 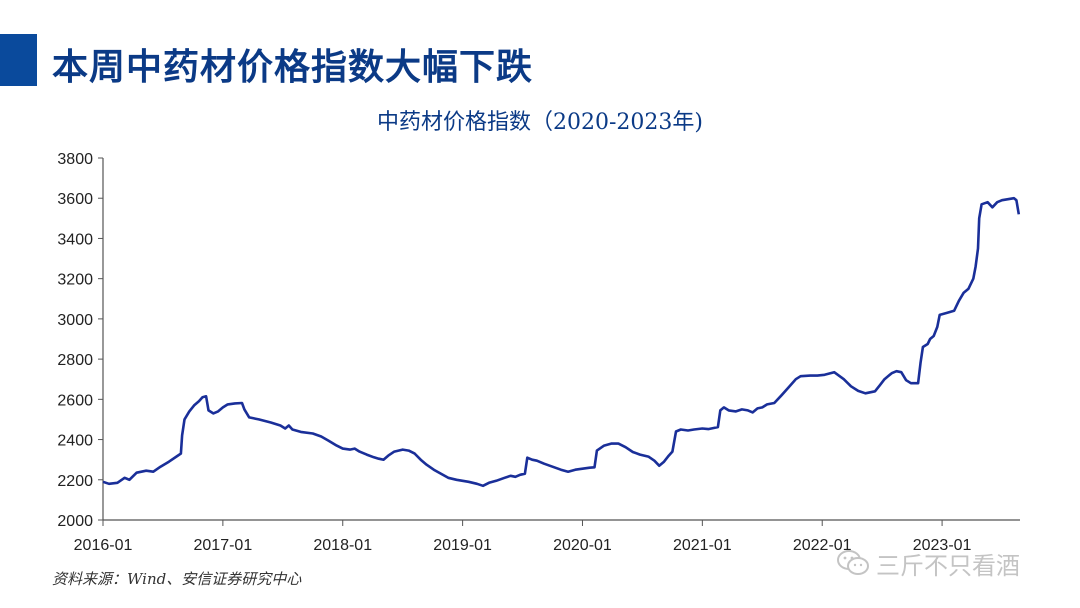 What do you see at coordinates (75, 400) in the screenshot?
I see `y-tick-label: 2600` at bounding box center [75, 400].